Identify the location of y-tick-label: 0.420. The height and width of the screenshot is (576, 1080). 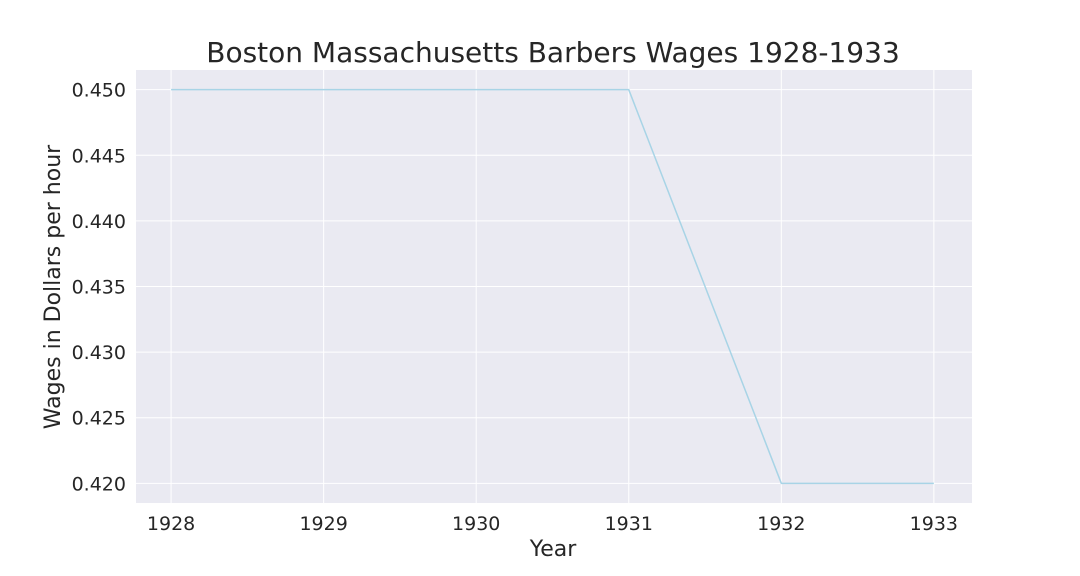
(99, 484).